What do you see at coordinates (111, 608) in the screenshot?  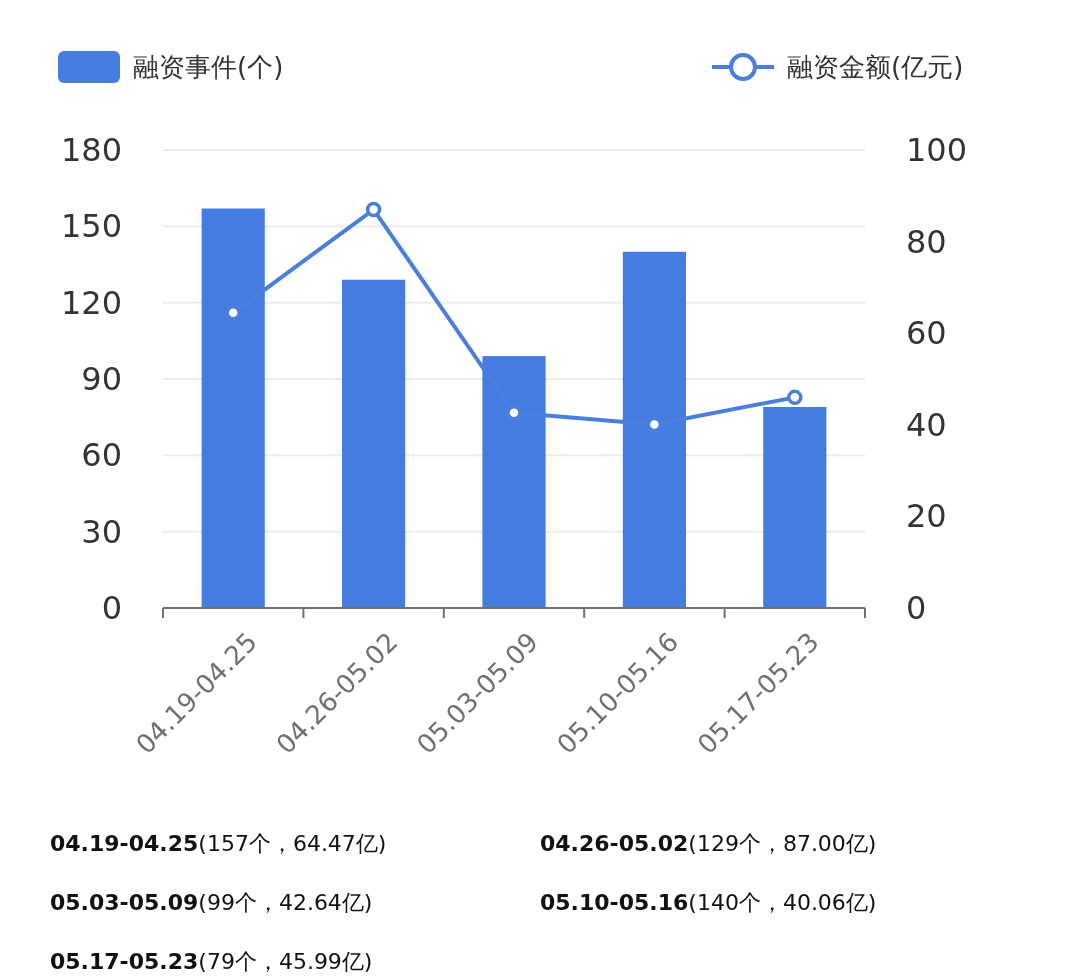 I see `y-tick-label: 0` at bounding box center [111, 608].